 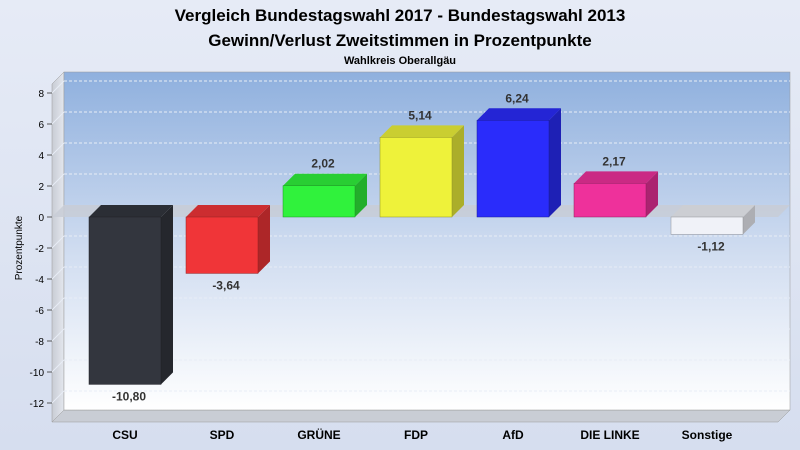 I want to click on category-label: CSU, so click(x=124, y=435).